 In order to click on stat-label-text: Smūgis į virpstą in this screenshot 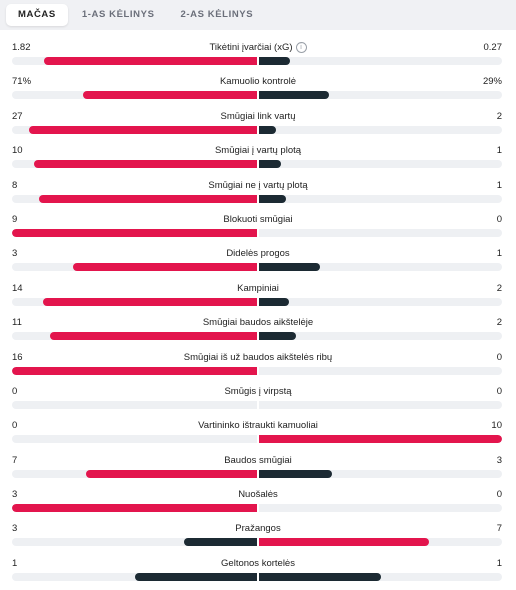, I will do `click(258, 391)`.